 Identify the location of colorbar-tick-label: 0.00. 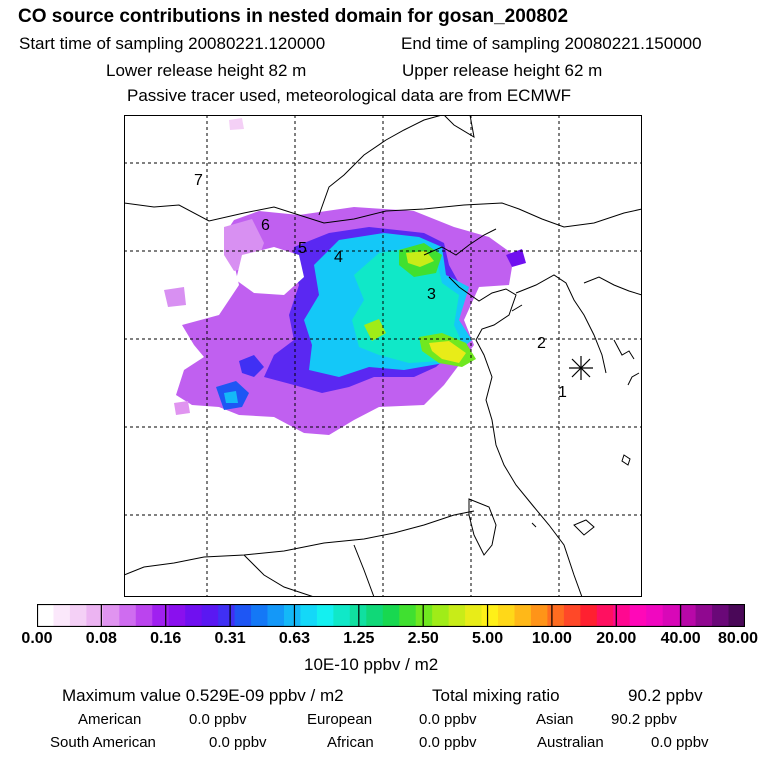
(37, 638).